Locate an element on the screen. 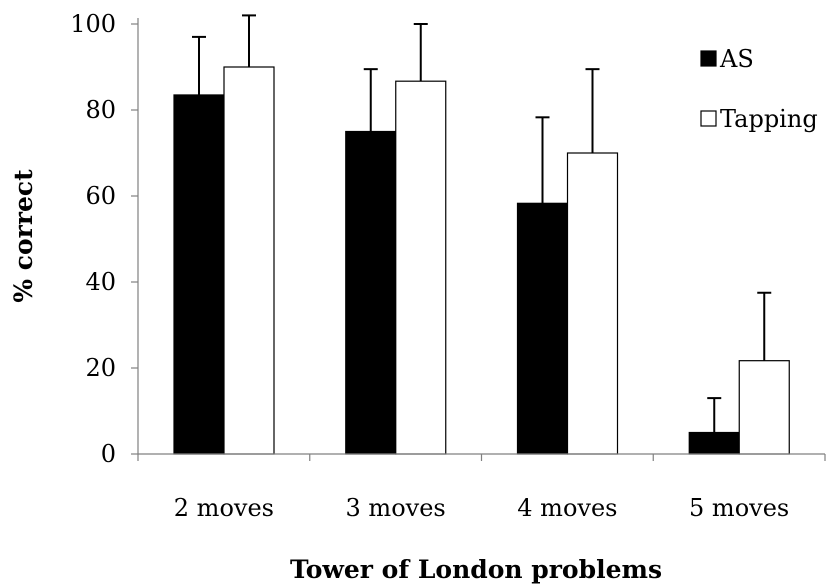 This screenshot has width=830, height=584. y-tick-label: 40 is located at coordinates (100, 282).